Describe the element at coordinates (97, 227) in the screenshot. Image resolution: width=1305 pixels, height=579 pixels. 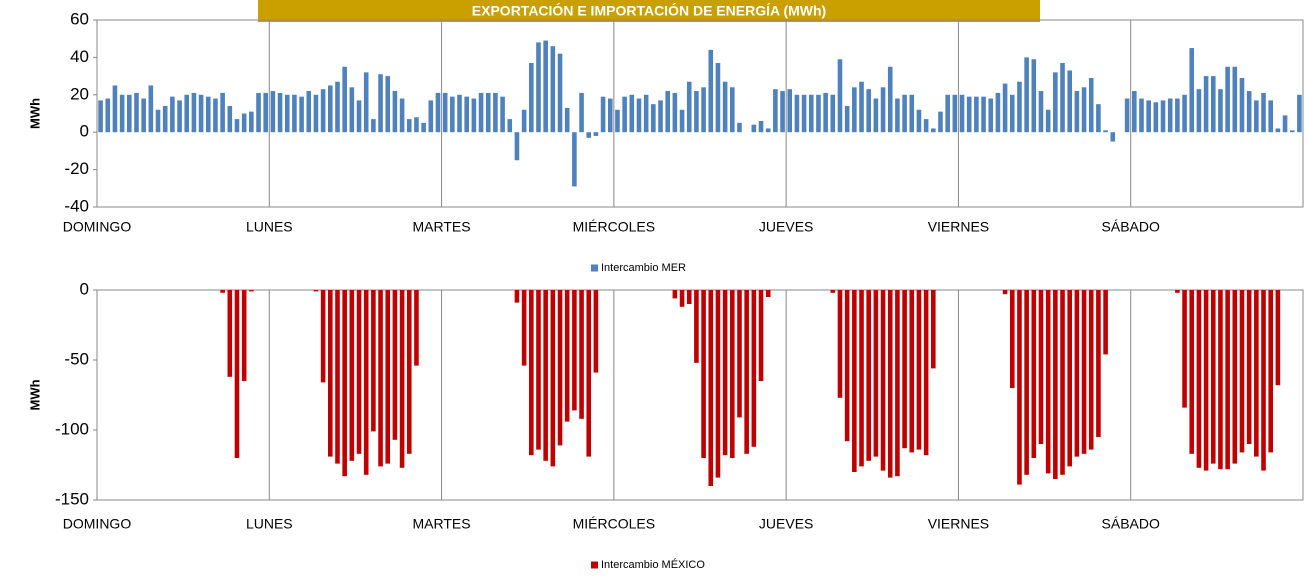
I see `x-tick-label: DOMINGO` at that location.